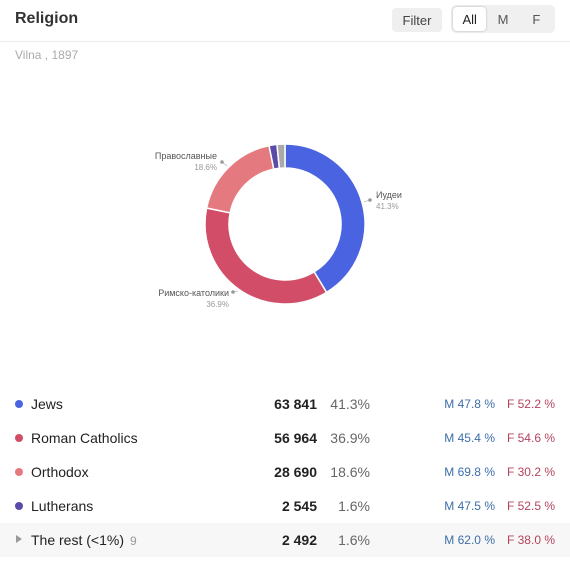 The image size is (570, 566). I want to click on page-title: Religion, so click(47, 18).